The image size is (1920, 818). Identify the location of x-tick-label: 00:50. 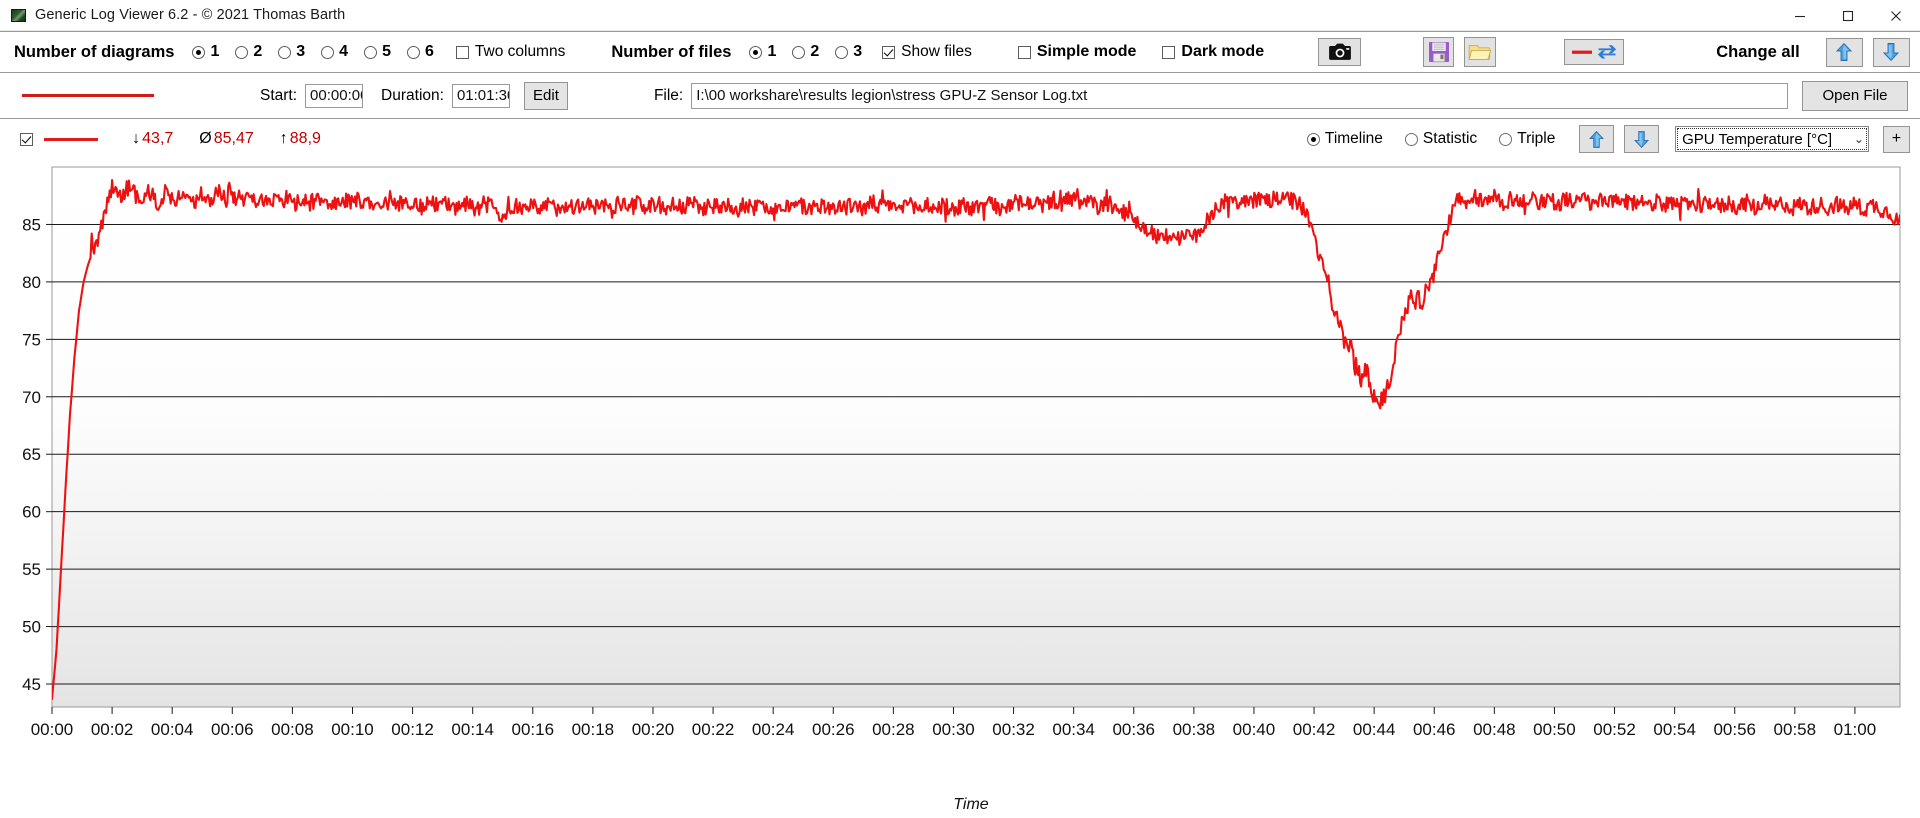
(1554, 729).